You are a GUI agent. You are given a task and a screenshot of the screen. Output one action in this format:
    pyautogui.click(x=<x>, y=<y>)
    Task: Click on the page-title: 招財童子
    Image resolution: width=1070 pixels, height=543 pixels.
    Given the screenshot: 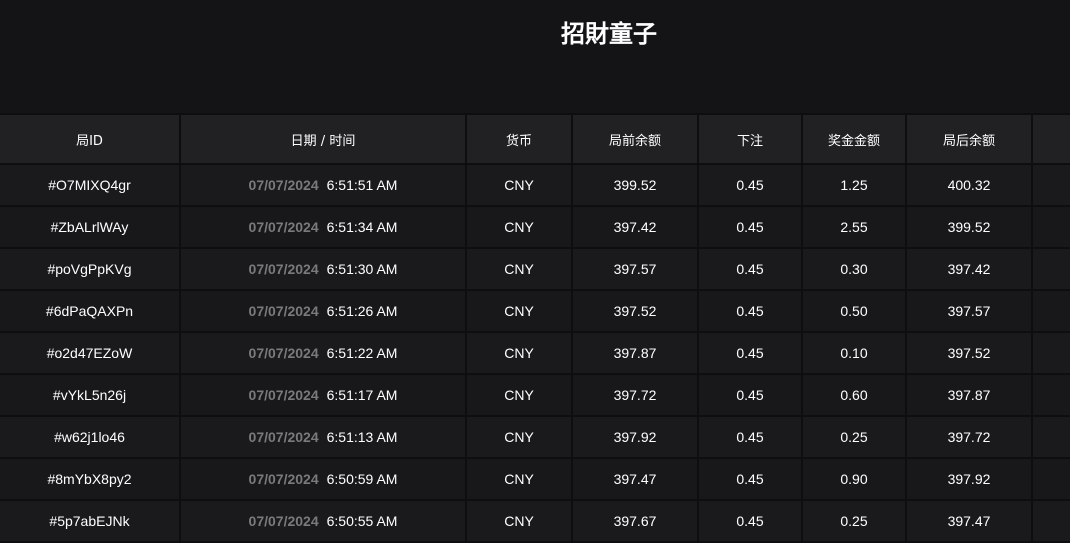 What is the action you would take?
    pyautogui.click(x=609, y=34)
    